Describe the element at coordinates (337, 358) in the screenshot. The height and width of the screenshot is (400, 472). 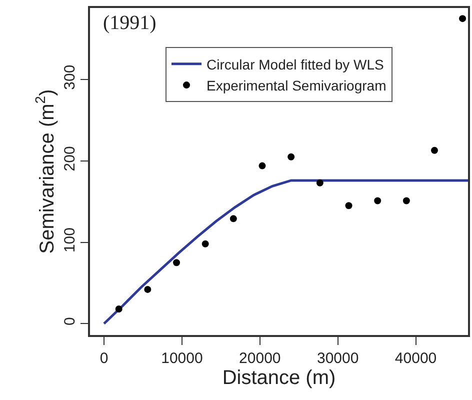
I see `x-tick-label: 30000` at that location.